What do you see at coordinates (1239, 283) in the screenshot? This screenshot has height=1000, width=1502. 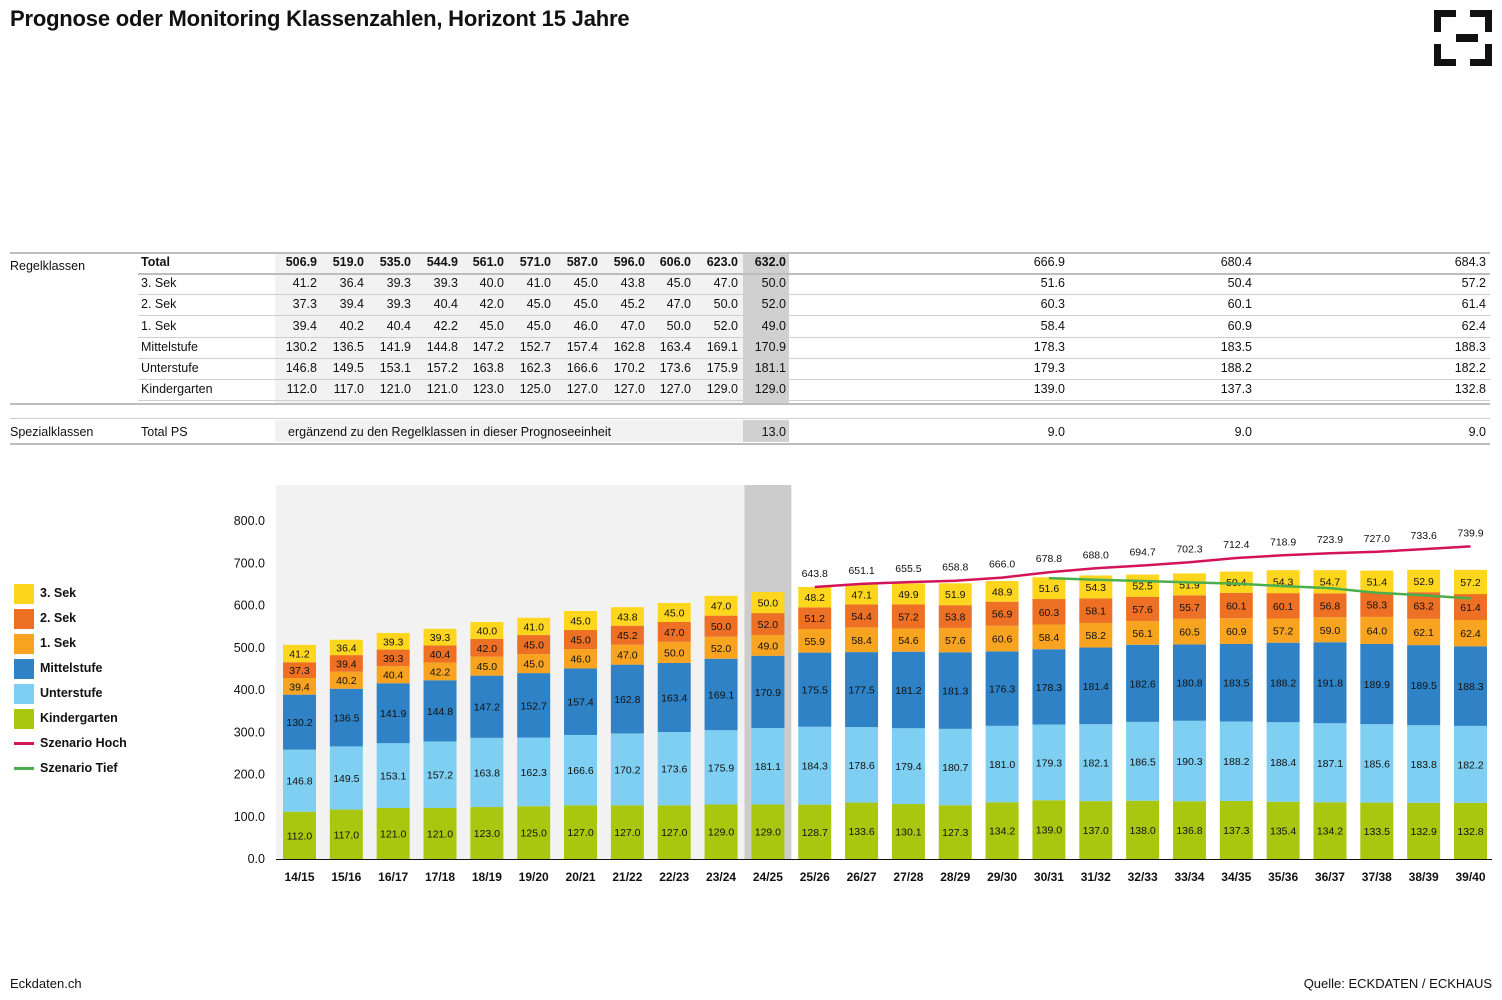 I see `table-cell-future: 50.4` at bounding box center [1239, 283].